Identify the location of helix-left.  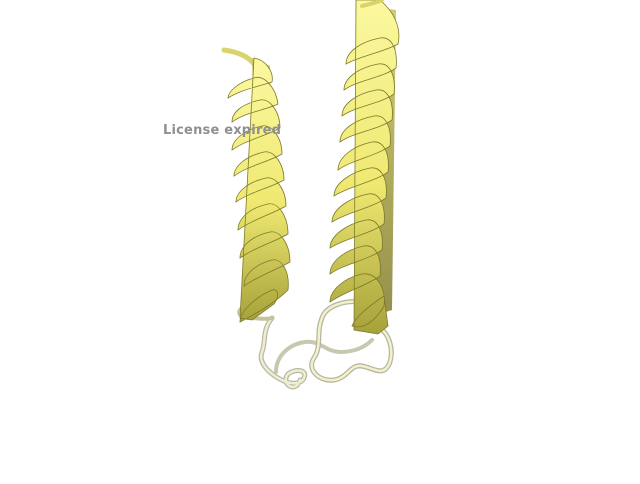
(256, 185).